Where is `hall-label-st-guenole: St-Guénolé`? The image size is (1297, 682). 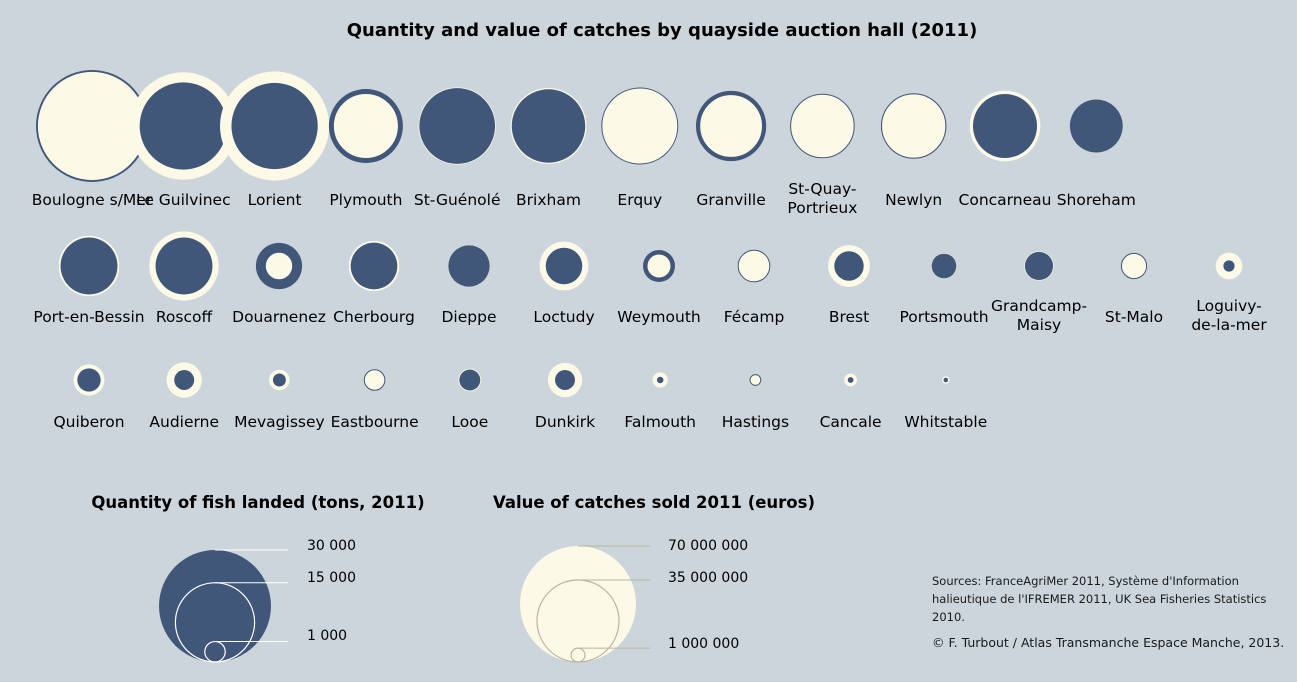 hall-label-st-guenole: St-Guénolé is located at coordinates (457, 200).